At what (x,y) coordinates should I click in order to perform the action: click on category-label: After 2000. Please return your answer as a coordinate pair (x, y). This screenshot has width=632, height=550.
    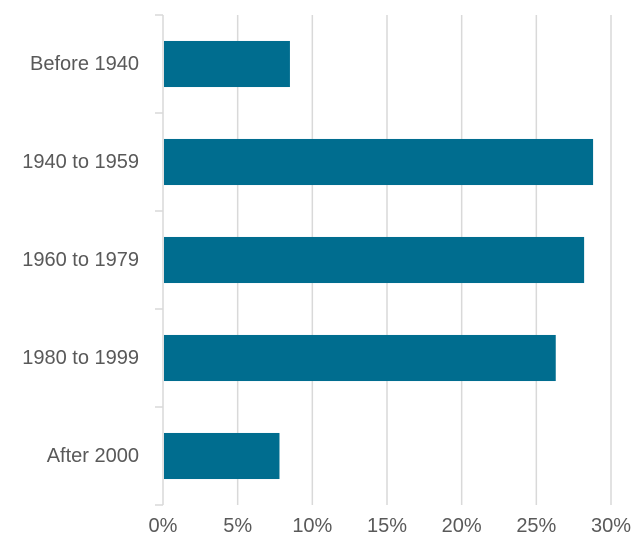
    Looking at the image, I should click on (93, 456).